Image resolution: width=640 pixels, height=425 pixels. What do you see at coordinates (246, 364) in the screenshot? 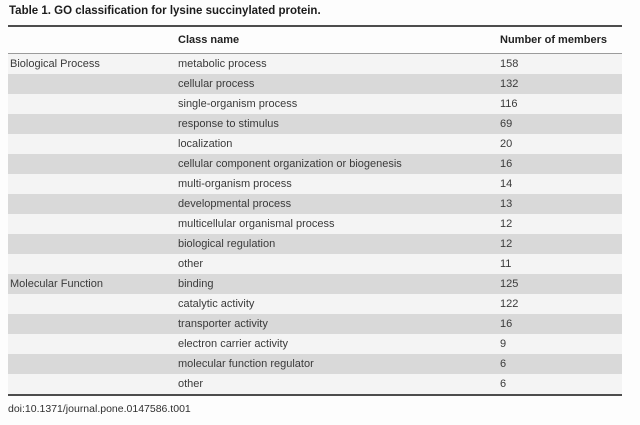
I see `cell-class-name: molecular function regulator` at bounding box center [246, 364].